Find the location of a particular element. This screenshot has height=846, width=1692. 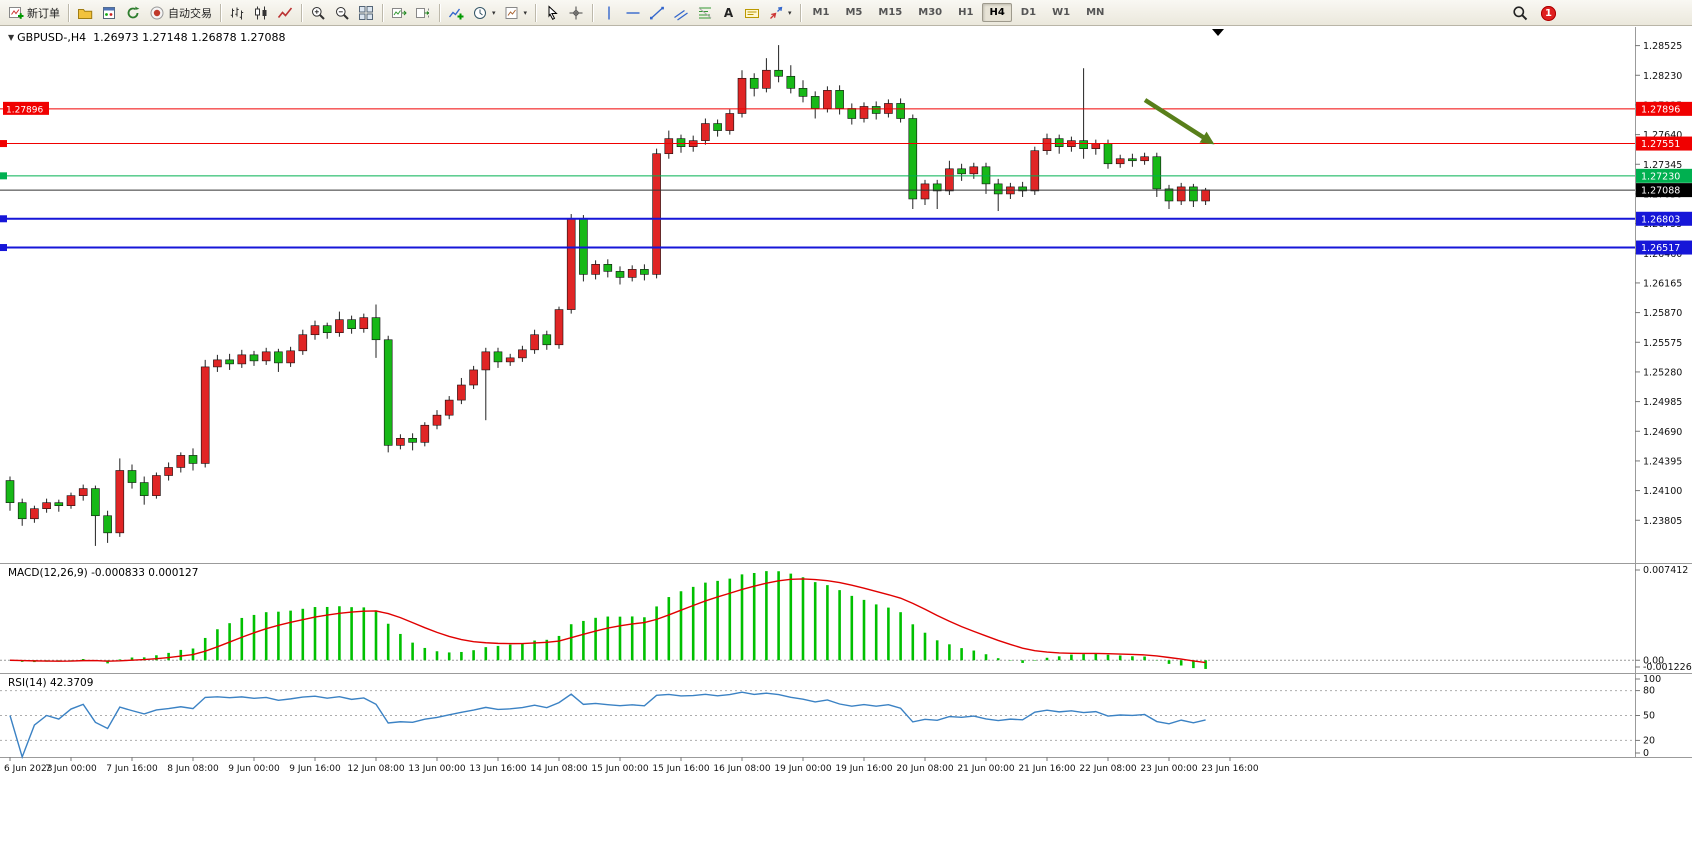

time-axis-label: 16 Jun 08:00 is located at coordinates (741, 769).